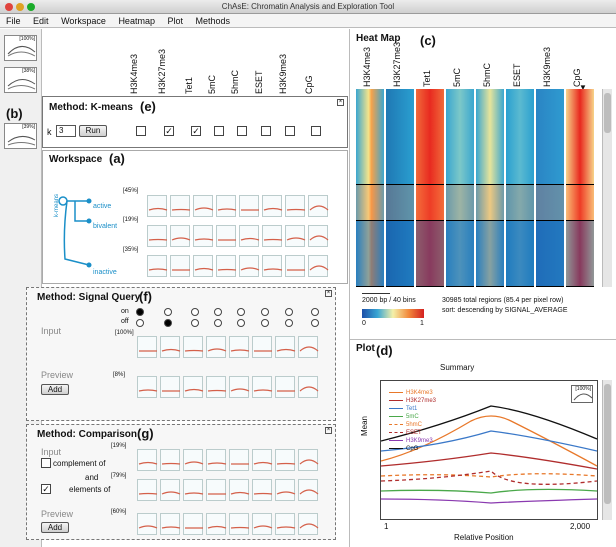 The height and width of the screenshot is (547, 616). Describe the element at coordinates (405, 431) in the screenshot. I see `legend-entry: ESET` at that location.